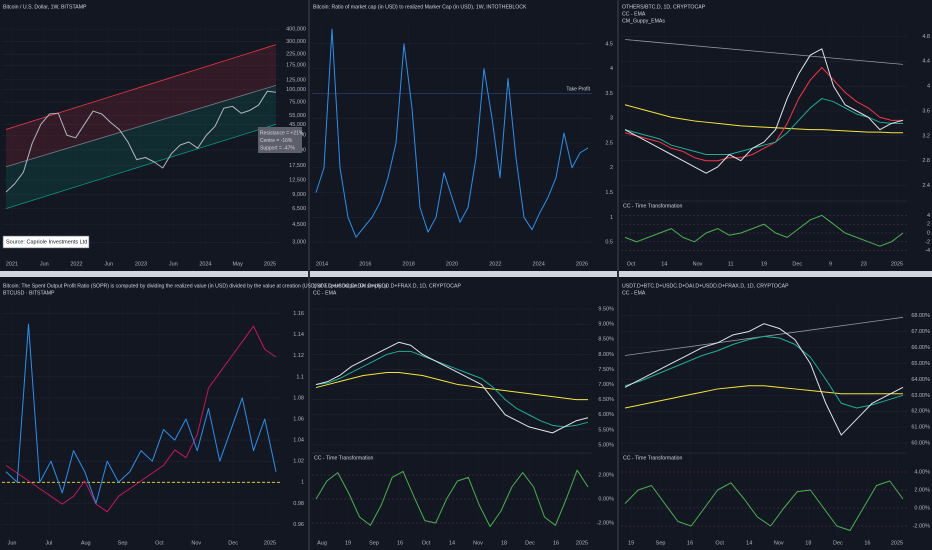  I want to click on y-tick-label: 55,000, so click(297, 116).